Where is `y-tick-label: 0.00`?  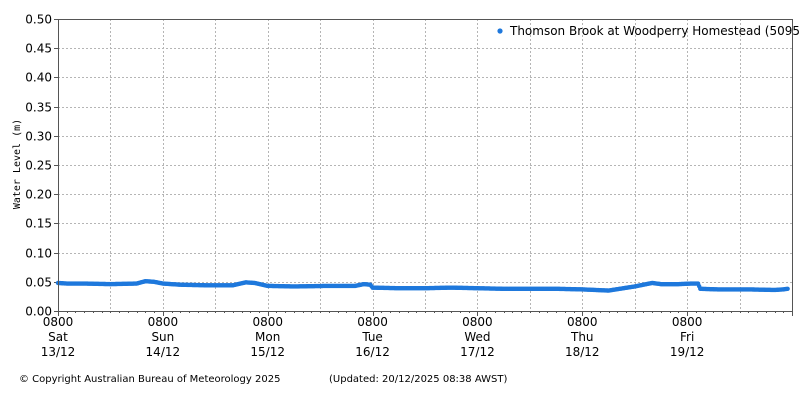 y-tick-label: 0.00 is located at coordinates (38, 312).